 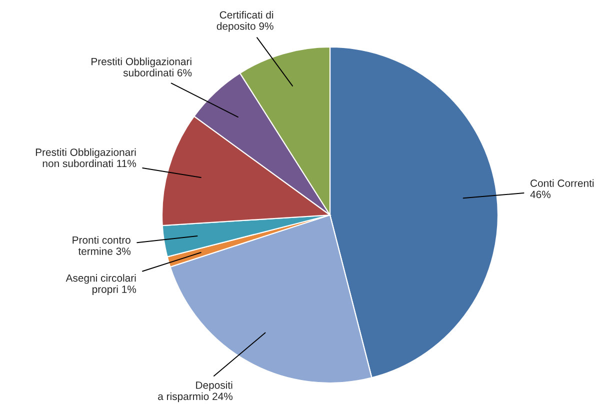 I want to click on slice-label: Asegni circolari propri 1%, so click(x=101, y=284).